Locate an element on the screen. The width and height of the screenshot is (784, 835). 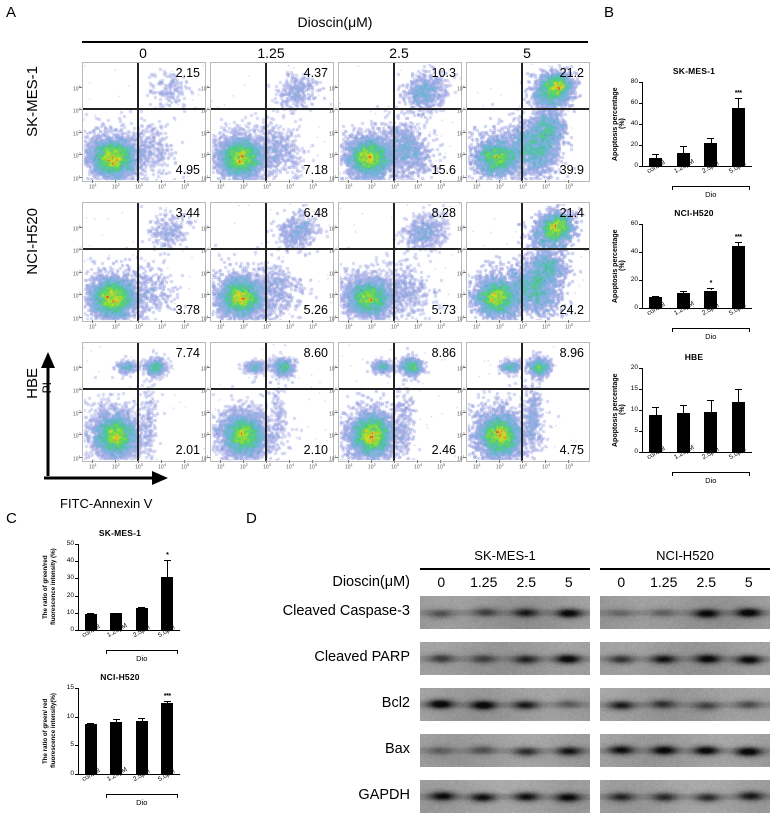
flow-plot-sk-mes-1-0: 2.15 4.95 is located at coordinates (144, 122).